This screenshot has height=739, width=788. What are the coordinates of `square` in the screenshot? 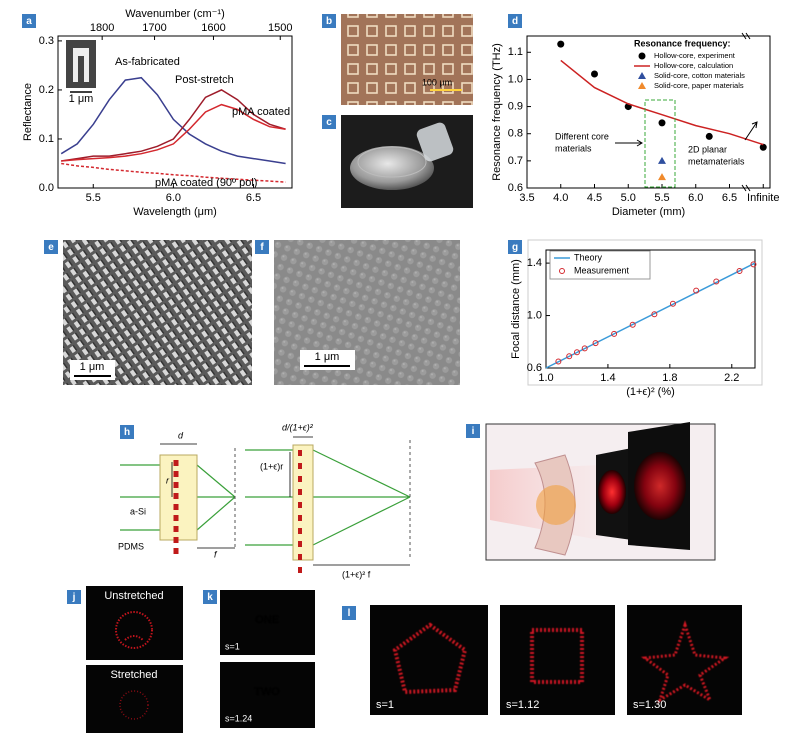 It's located at (557, 656).